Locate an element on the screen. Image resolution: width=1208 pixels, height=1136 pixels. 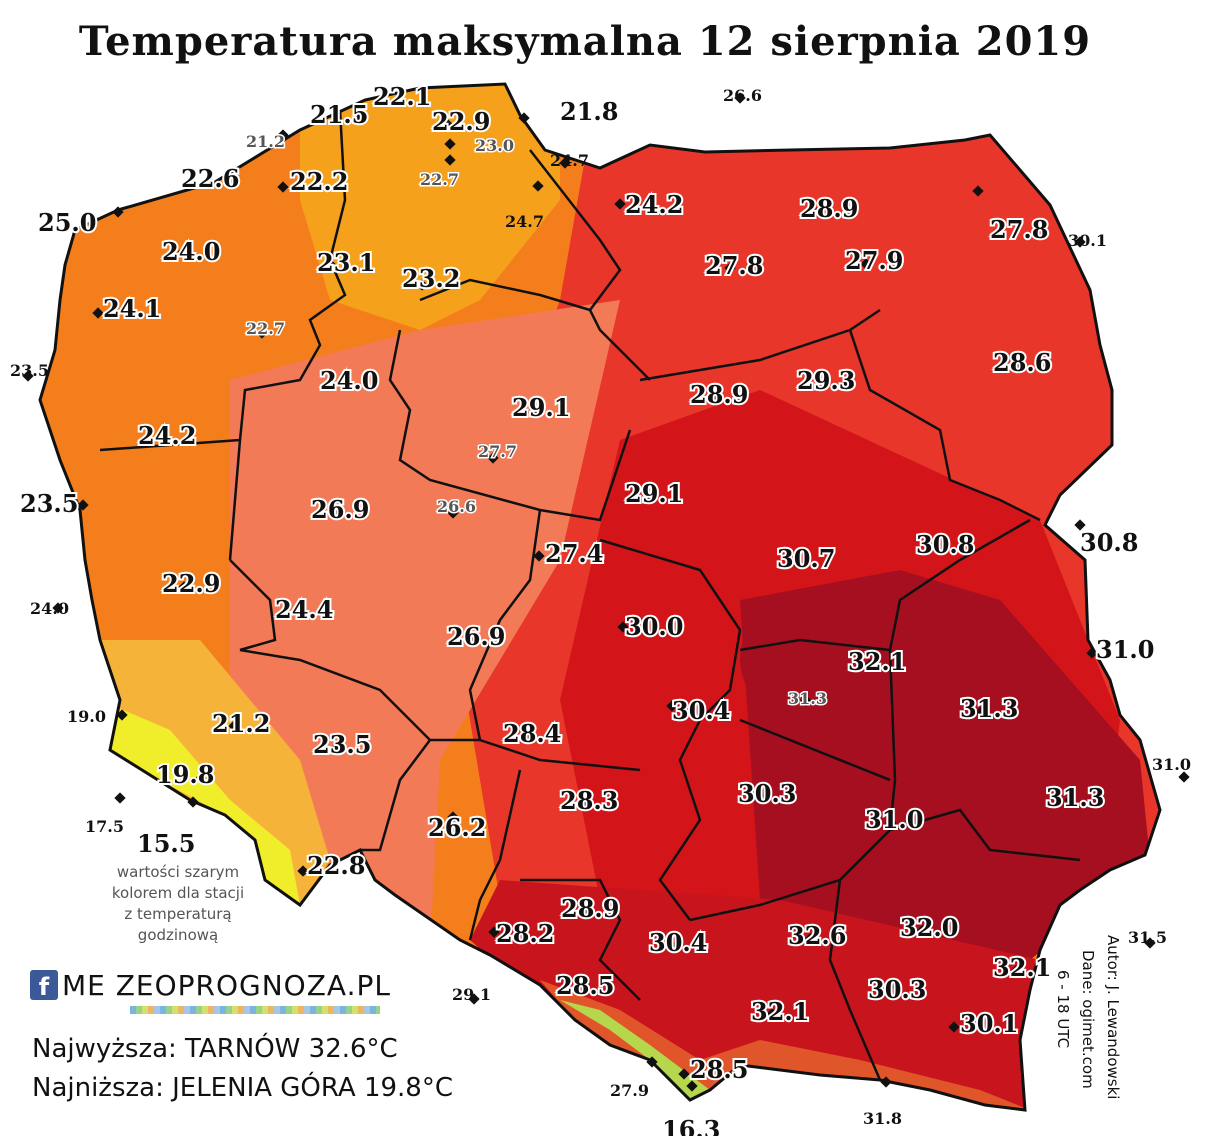
station-temperature-label: 21.5 is located at coordinates (339, 114).